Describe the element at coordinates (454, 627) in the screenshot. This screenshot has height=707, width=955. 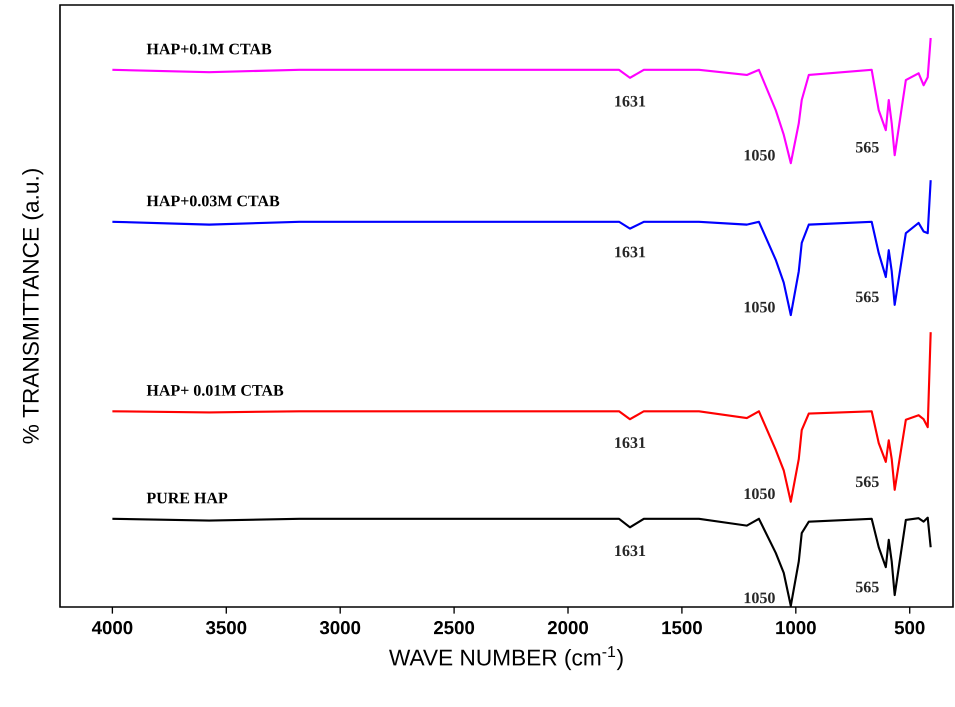
I see `x-tick-label: 2500` at that location.